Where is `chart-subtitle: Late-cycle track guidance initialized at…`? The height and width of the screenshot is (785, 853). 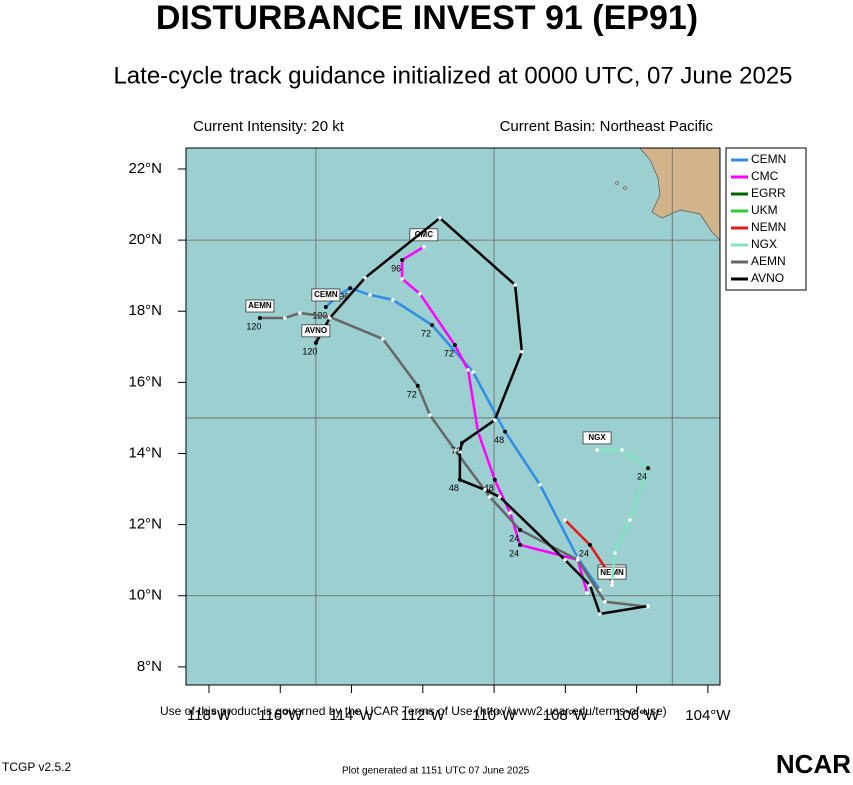
chart-subtitle: Late-cycle track guidance initialized at… is located at coordinates (452, 75).